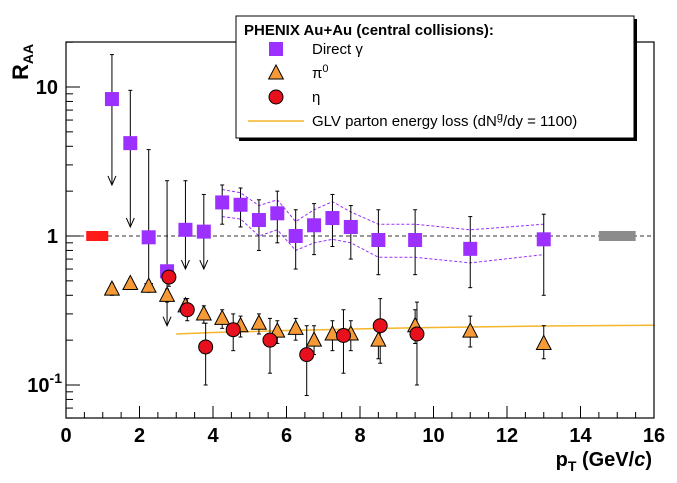  I want to click on x-tick-label: 8, so click(359, 436).